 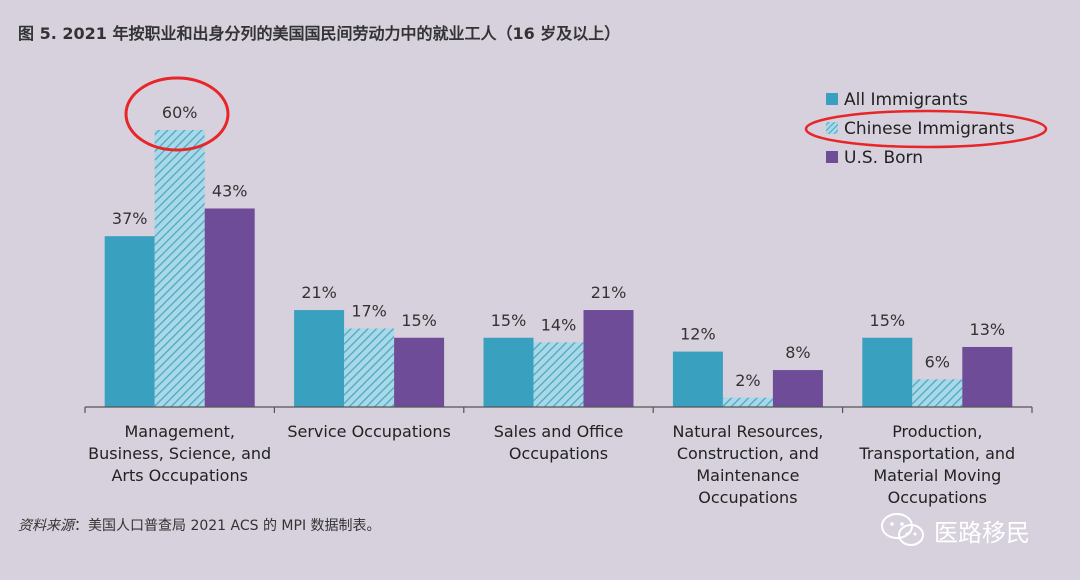 I want to click on data-label: 60%, so click(x=180, y=112).